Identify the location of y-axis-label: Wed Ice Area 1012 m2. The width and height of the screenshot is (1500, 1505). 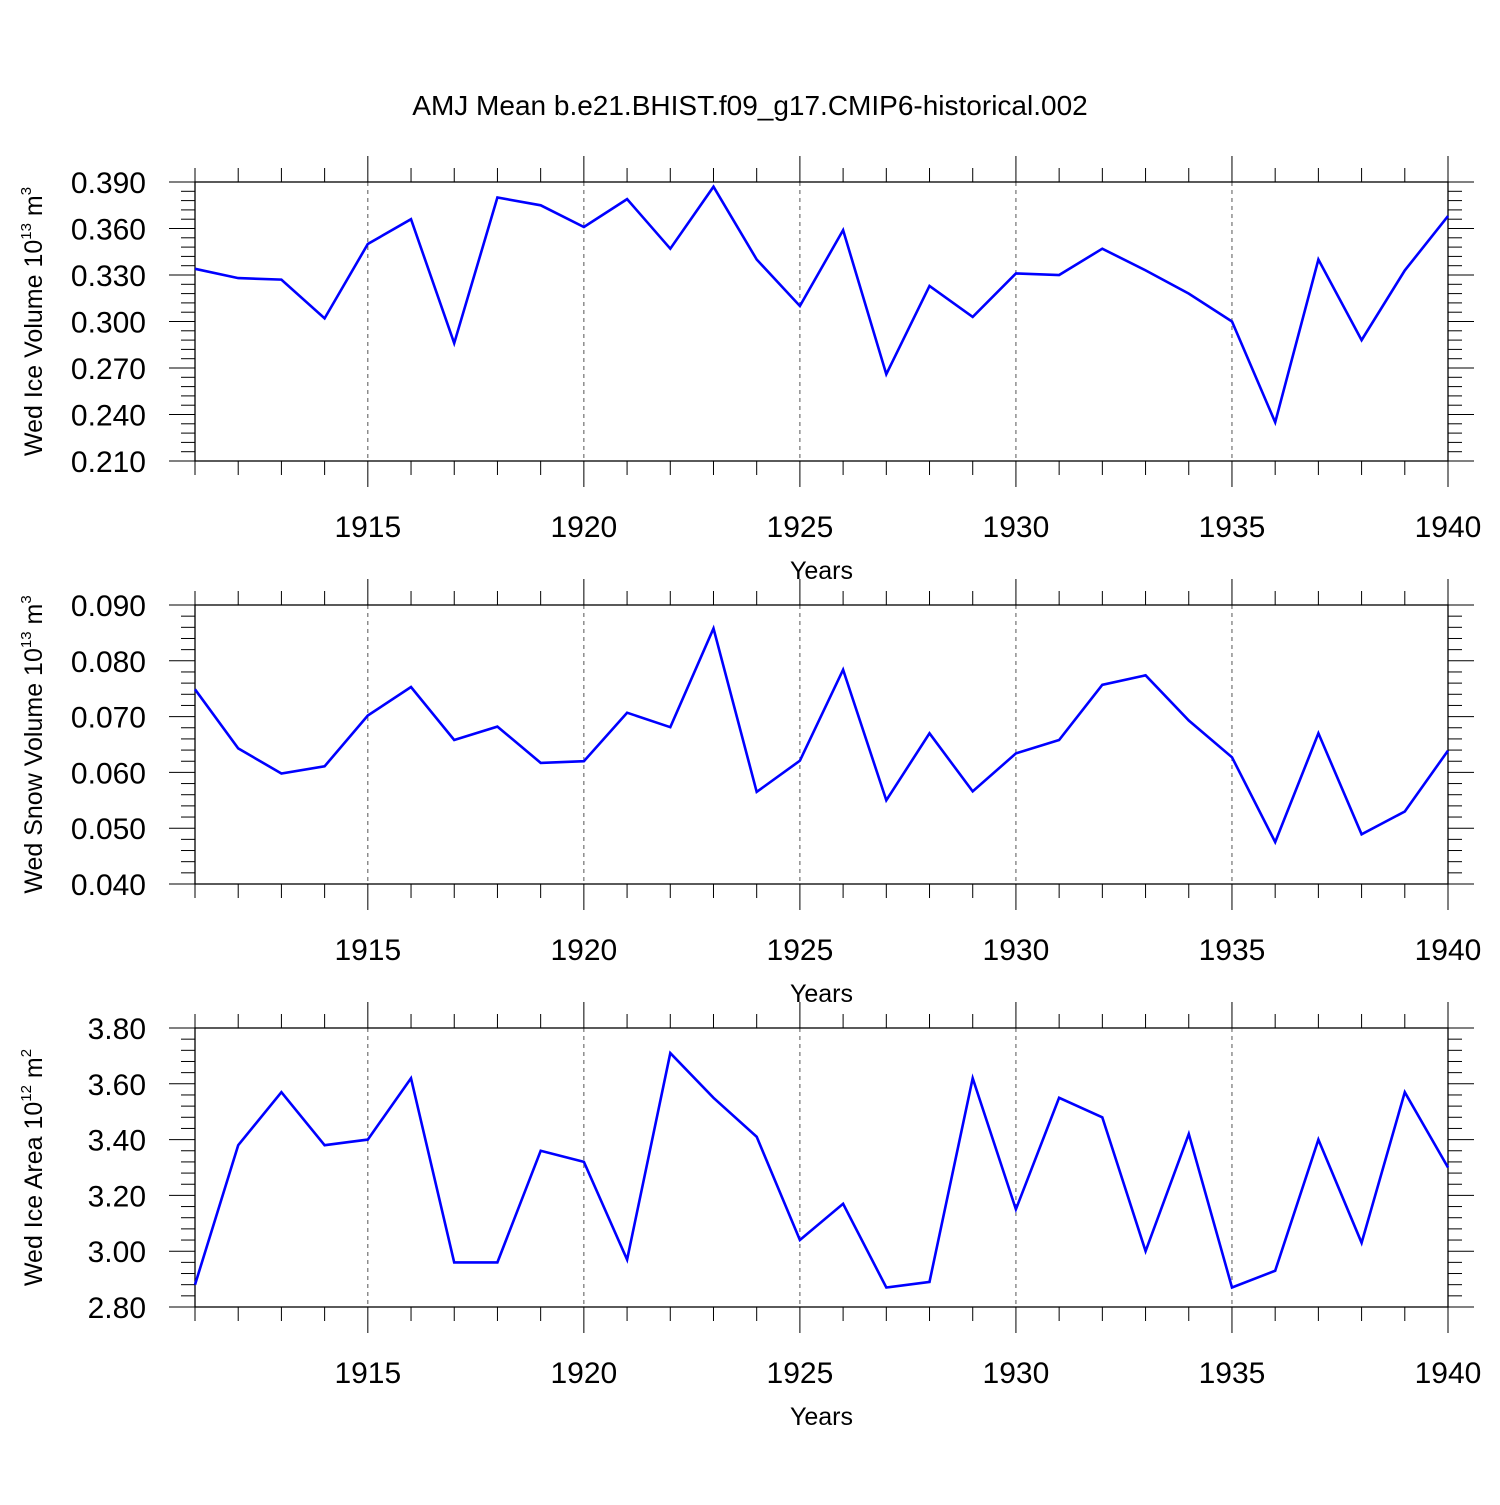
(33, 1167).